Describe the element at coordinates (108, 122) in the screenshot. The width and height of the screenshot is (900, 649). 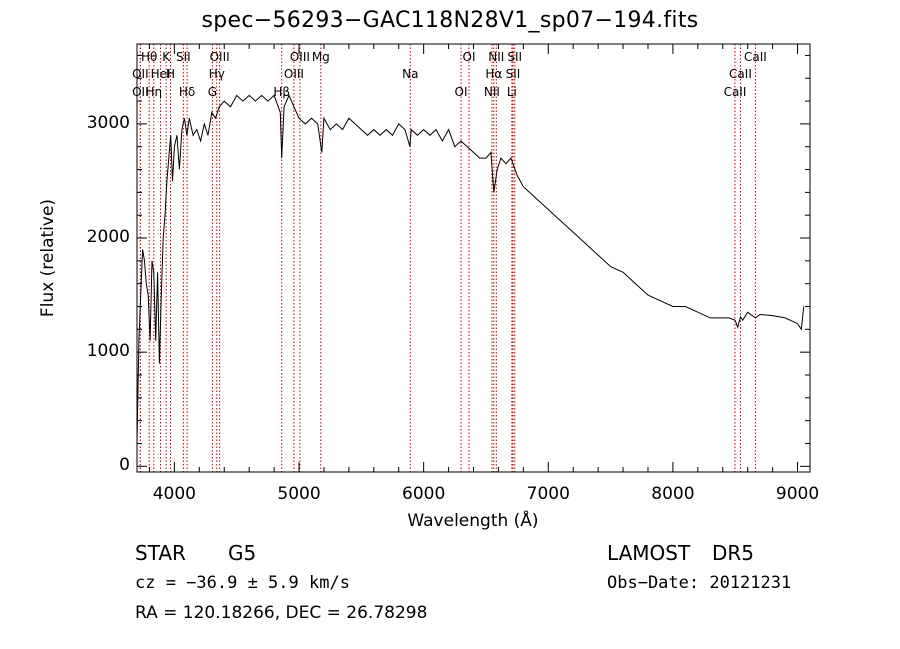
I see `y-tick-label-3: 3000` at that location.